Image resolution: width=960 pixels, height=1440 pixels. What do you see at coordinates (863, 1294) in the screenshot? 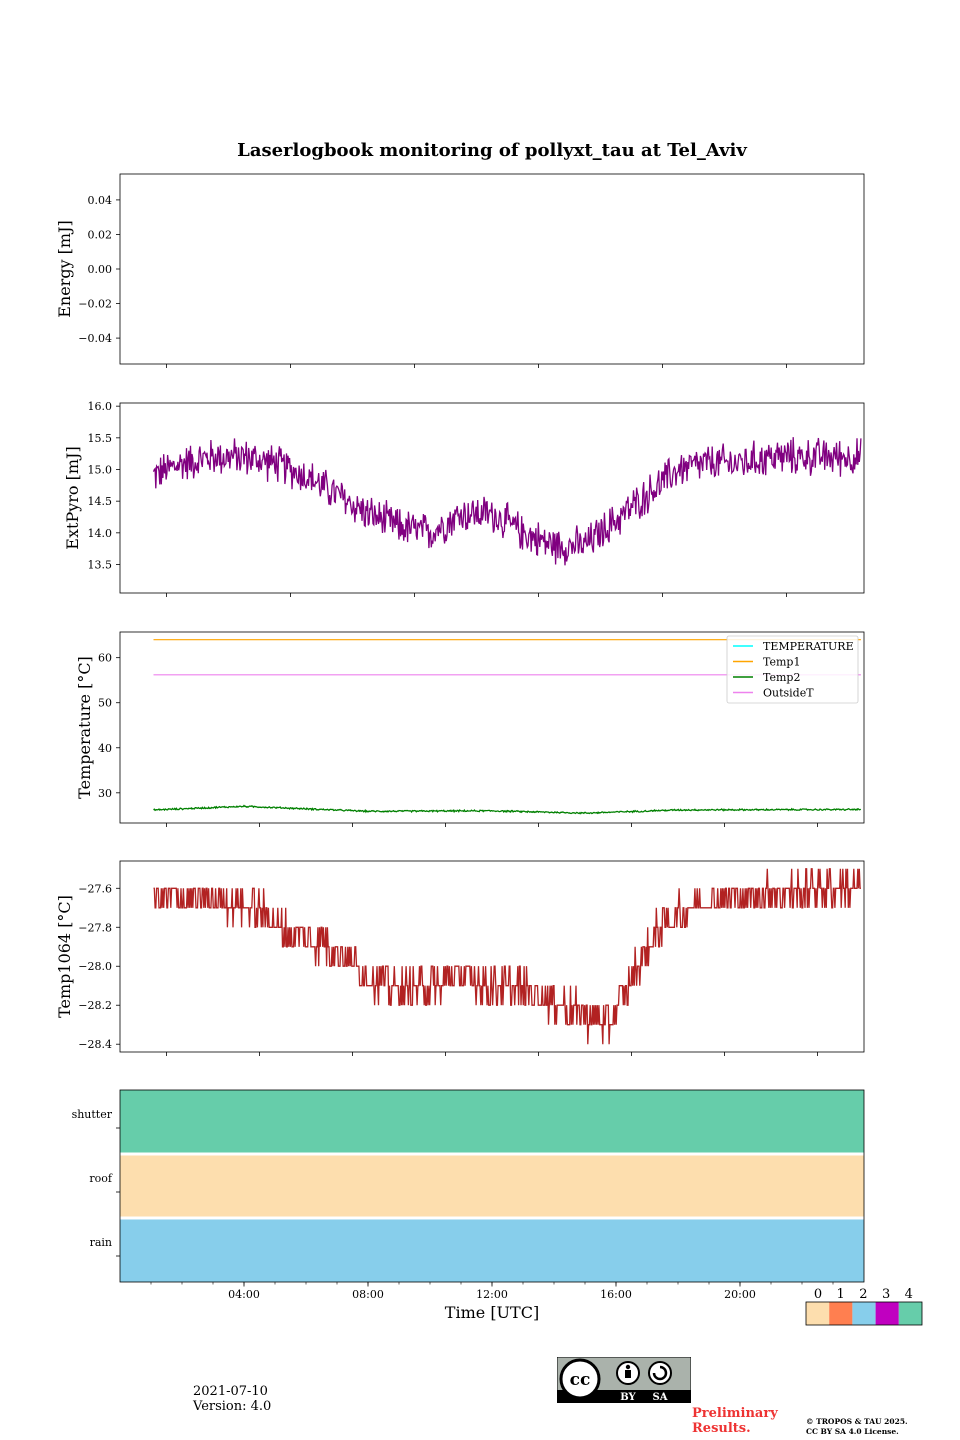
I see `colorbar-label: 2` at bounding box center [863, 1294].